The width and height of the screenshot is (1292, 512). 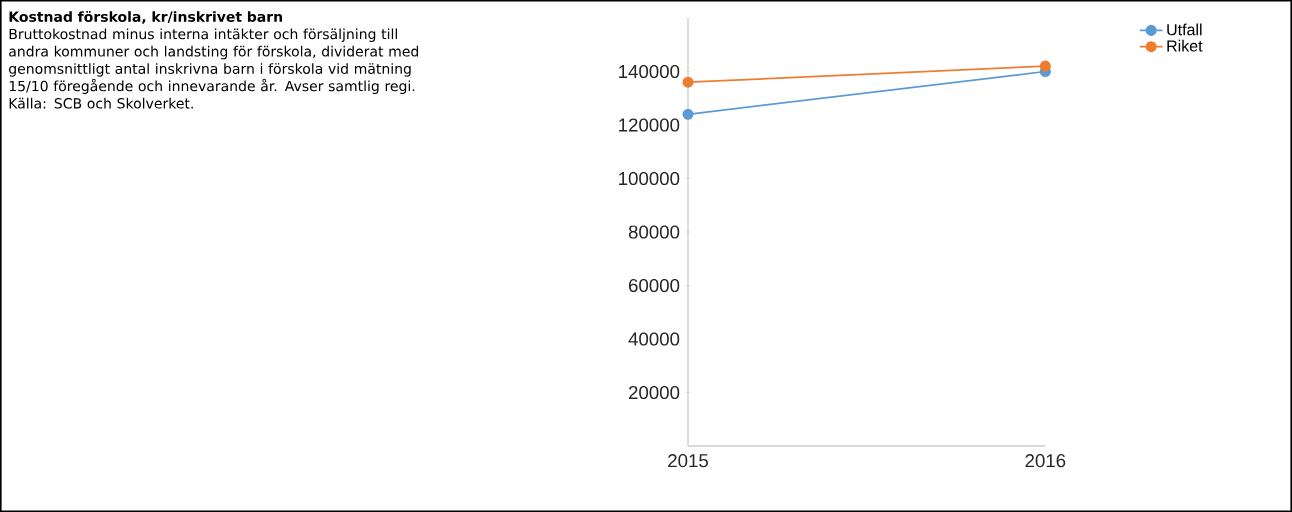 What do you see at coordinates (654, 285) in the screenshot?
I see `y-tick-label: 60000` at bounding box center [654, 285].